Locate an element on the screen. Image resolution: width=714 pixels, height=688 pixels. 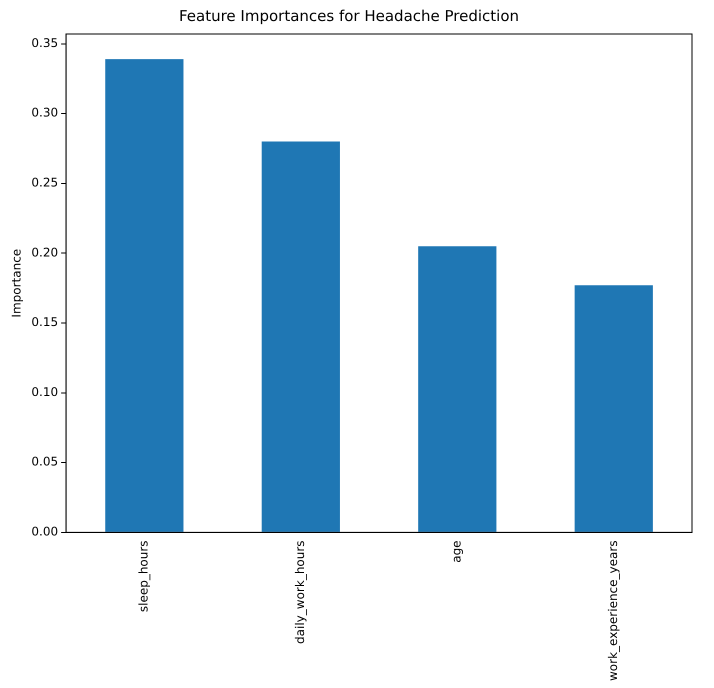
x-tick-label: sleep_hours is located at coordinates (143, 576).